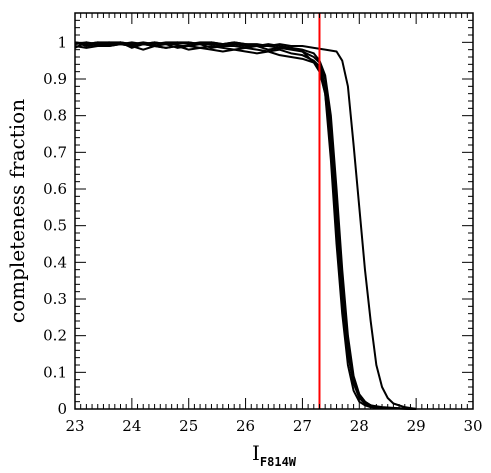 The image size is (491, 473). Describe the element at coordinates (55, 372) in the screenshot. I see `y-tick-label: 0.1` at that location.